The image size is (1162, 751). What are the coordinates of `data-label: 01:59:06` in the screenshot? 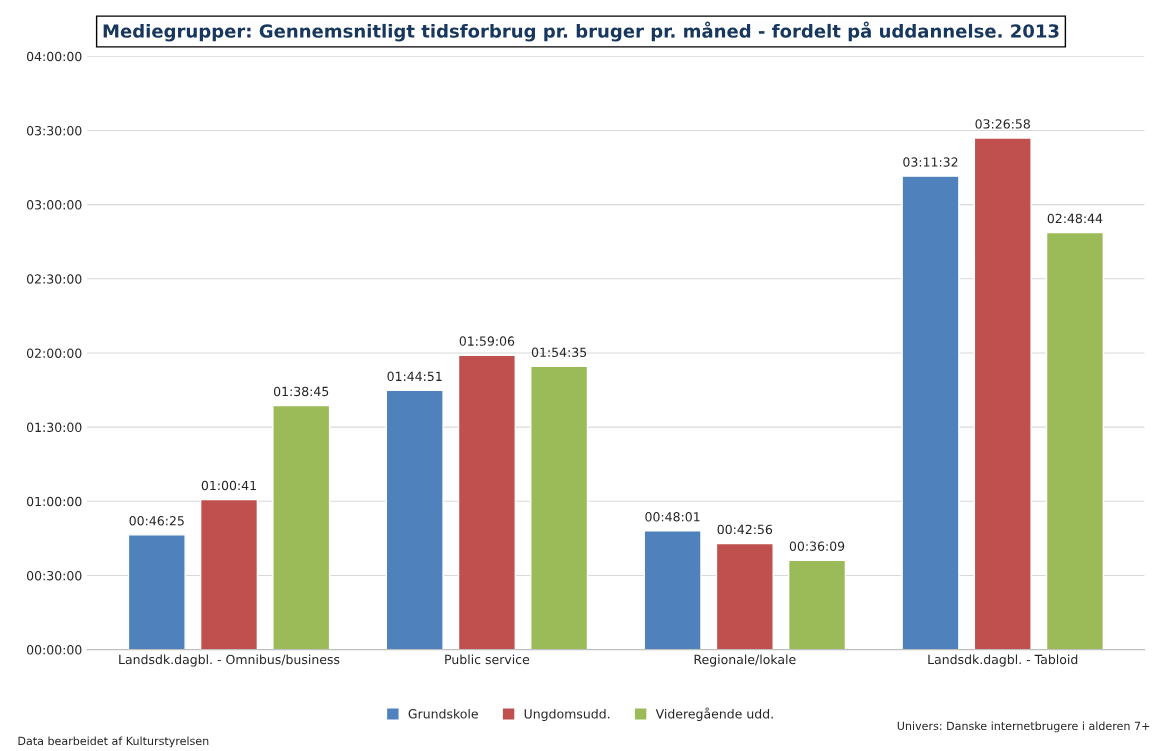 It's located at (487, 341).